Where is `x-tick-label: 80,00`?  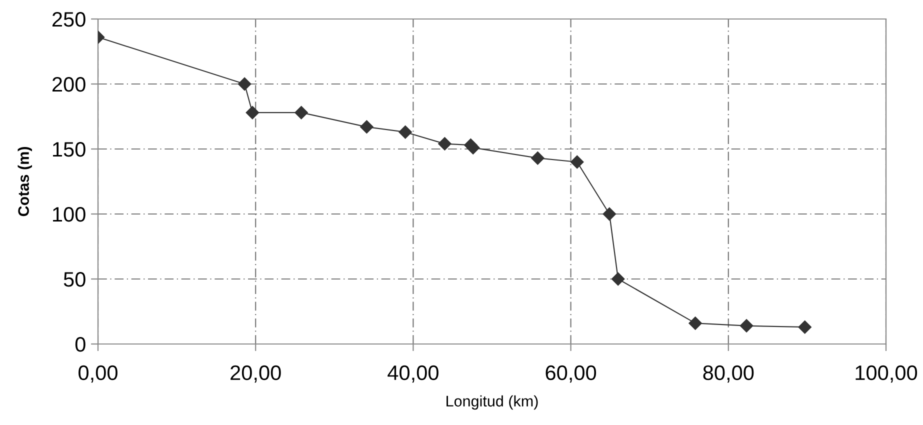
x-tick-label: 80,00 is located at coordinates (728, 374).